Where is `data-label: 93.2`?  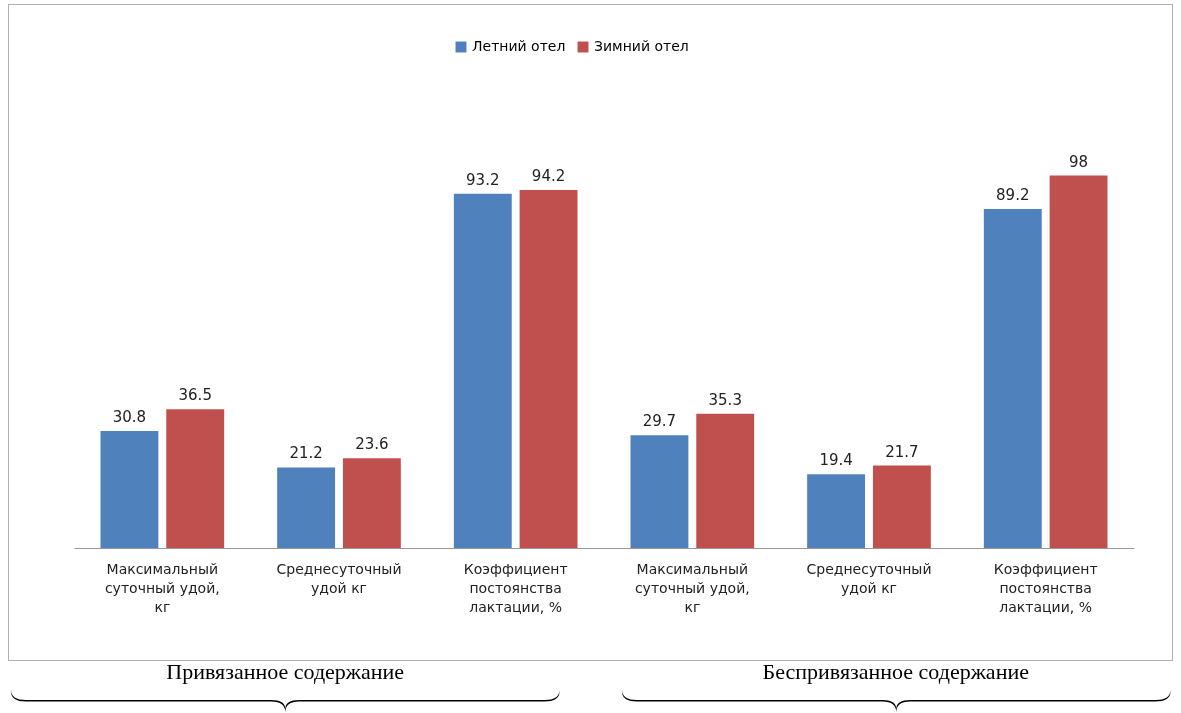
data-label: 93.2 is located at coordinates (483, 179).